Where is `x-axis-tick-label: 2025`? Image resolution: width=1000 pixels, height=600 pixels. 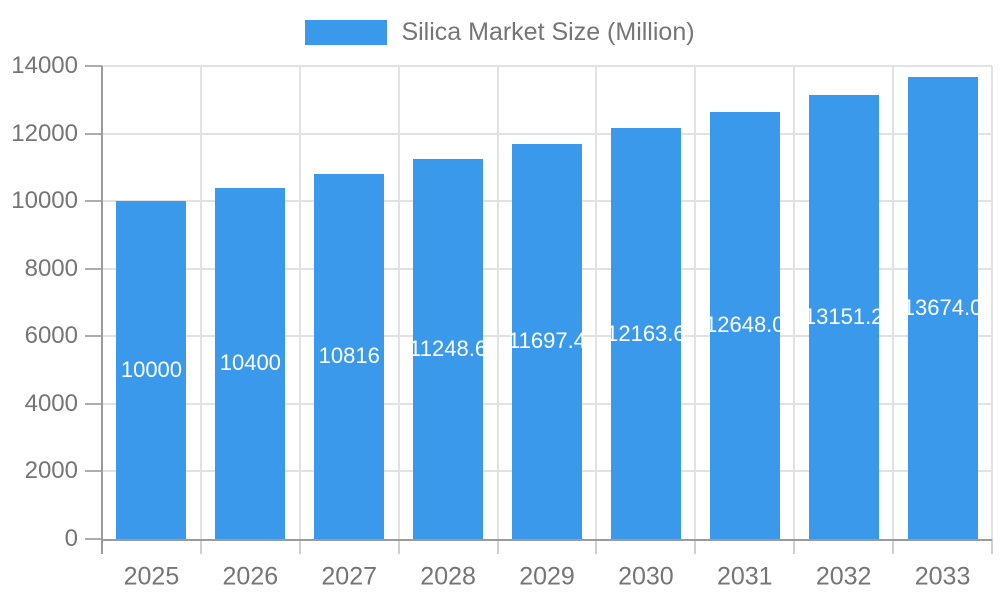 x-axis-tick-label: 2025 is located at coordinates (151, 576).